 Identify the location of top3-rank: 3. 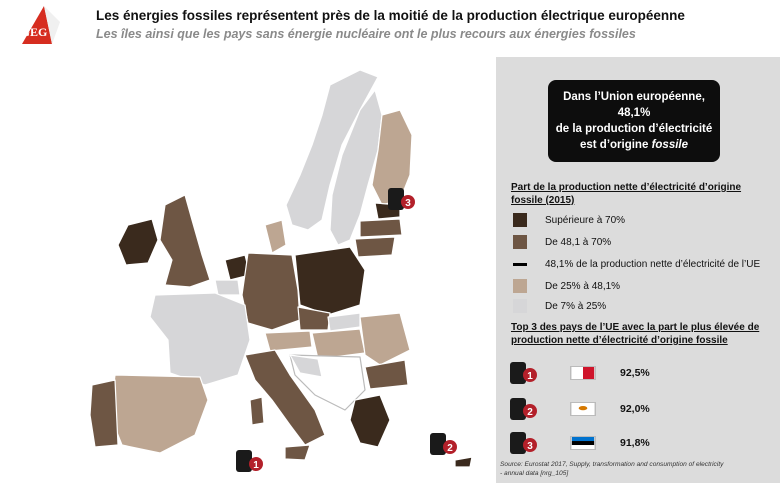
(530, 446).